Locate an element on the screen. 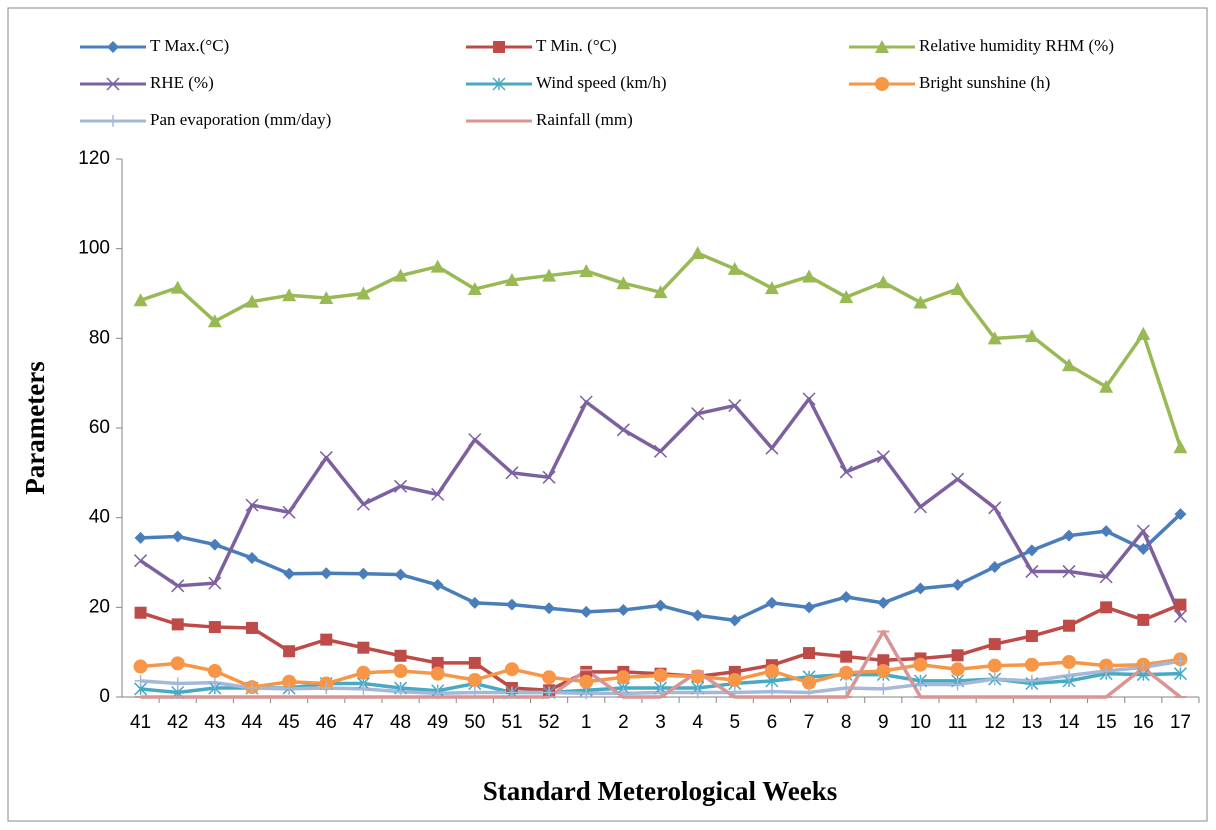  x-tick-label: 3 is located at coordinates (660, 722).